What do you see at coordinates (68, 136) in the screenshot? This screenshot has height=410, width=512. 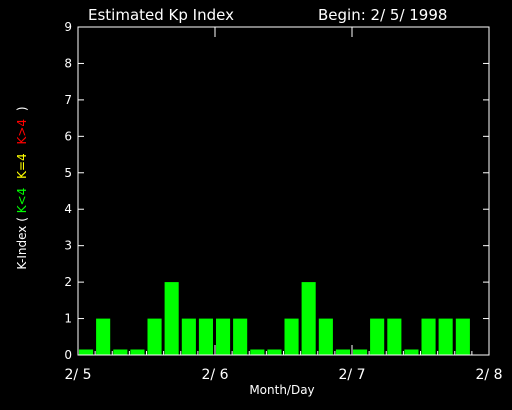 I see `y-tick-label: 6` at bounding box center [68, 136].